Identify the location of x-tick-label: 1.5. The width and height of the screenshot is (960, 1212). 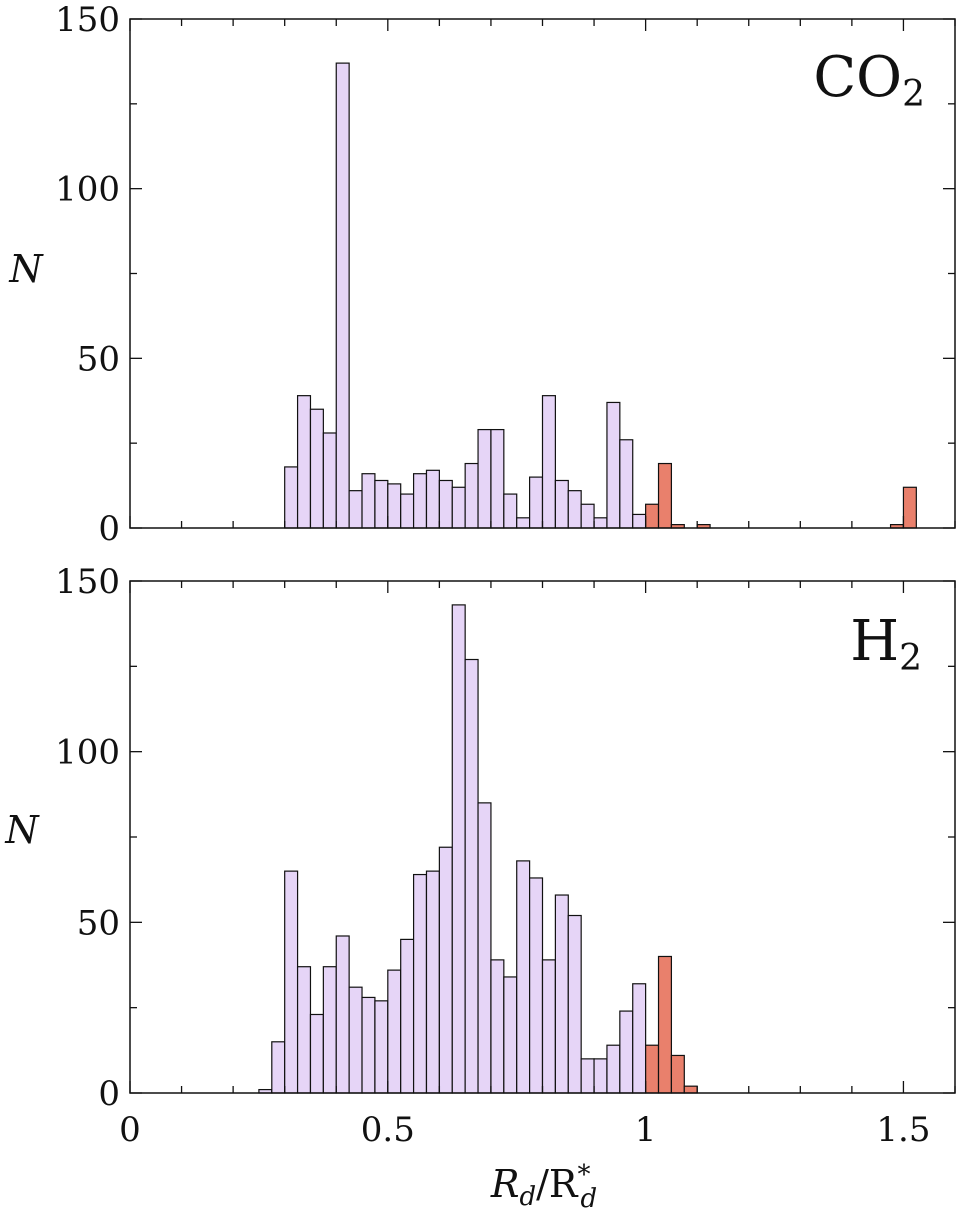
(903, 1130).